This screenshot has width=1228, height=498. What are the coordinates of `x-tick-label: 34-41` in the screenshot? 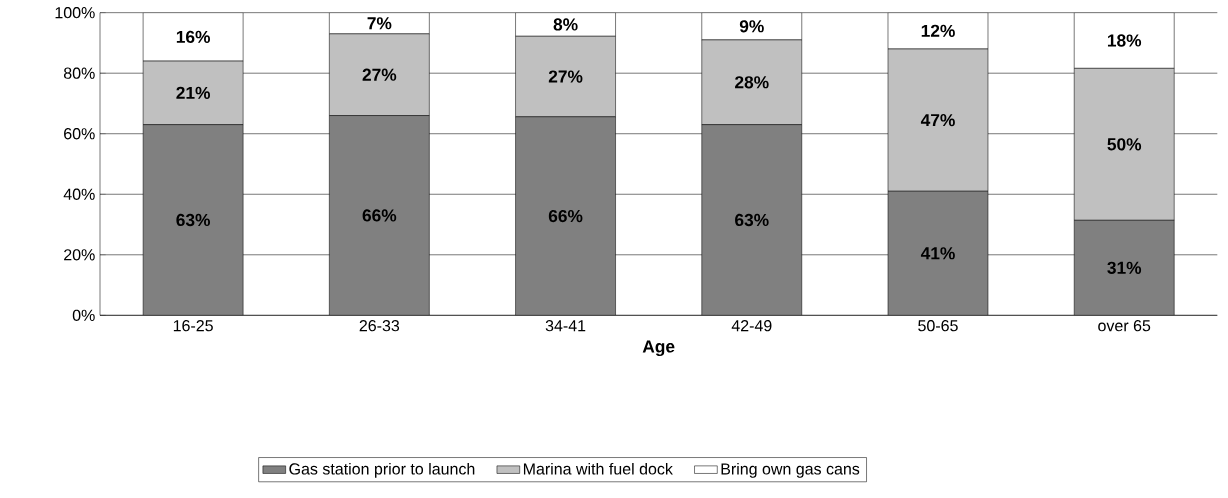 It's located at (565, 326).